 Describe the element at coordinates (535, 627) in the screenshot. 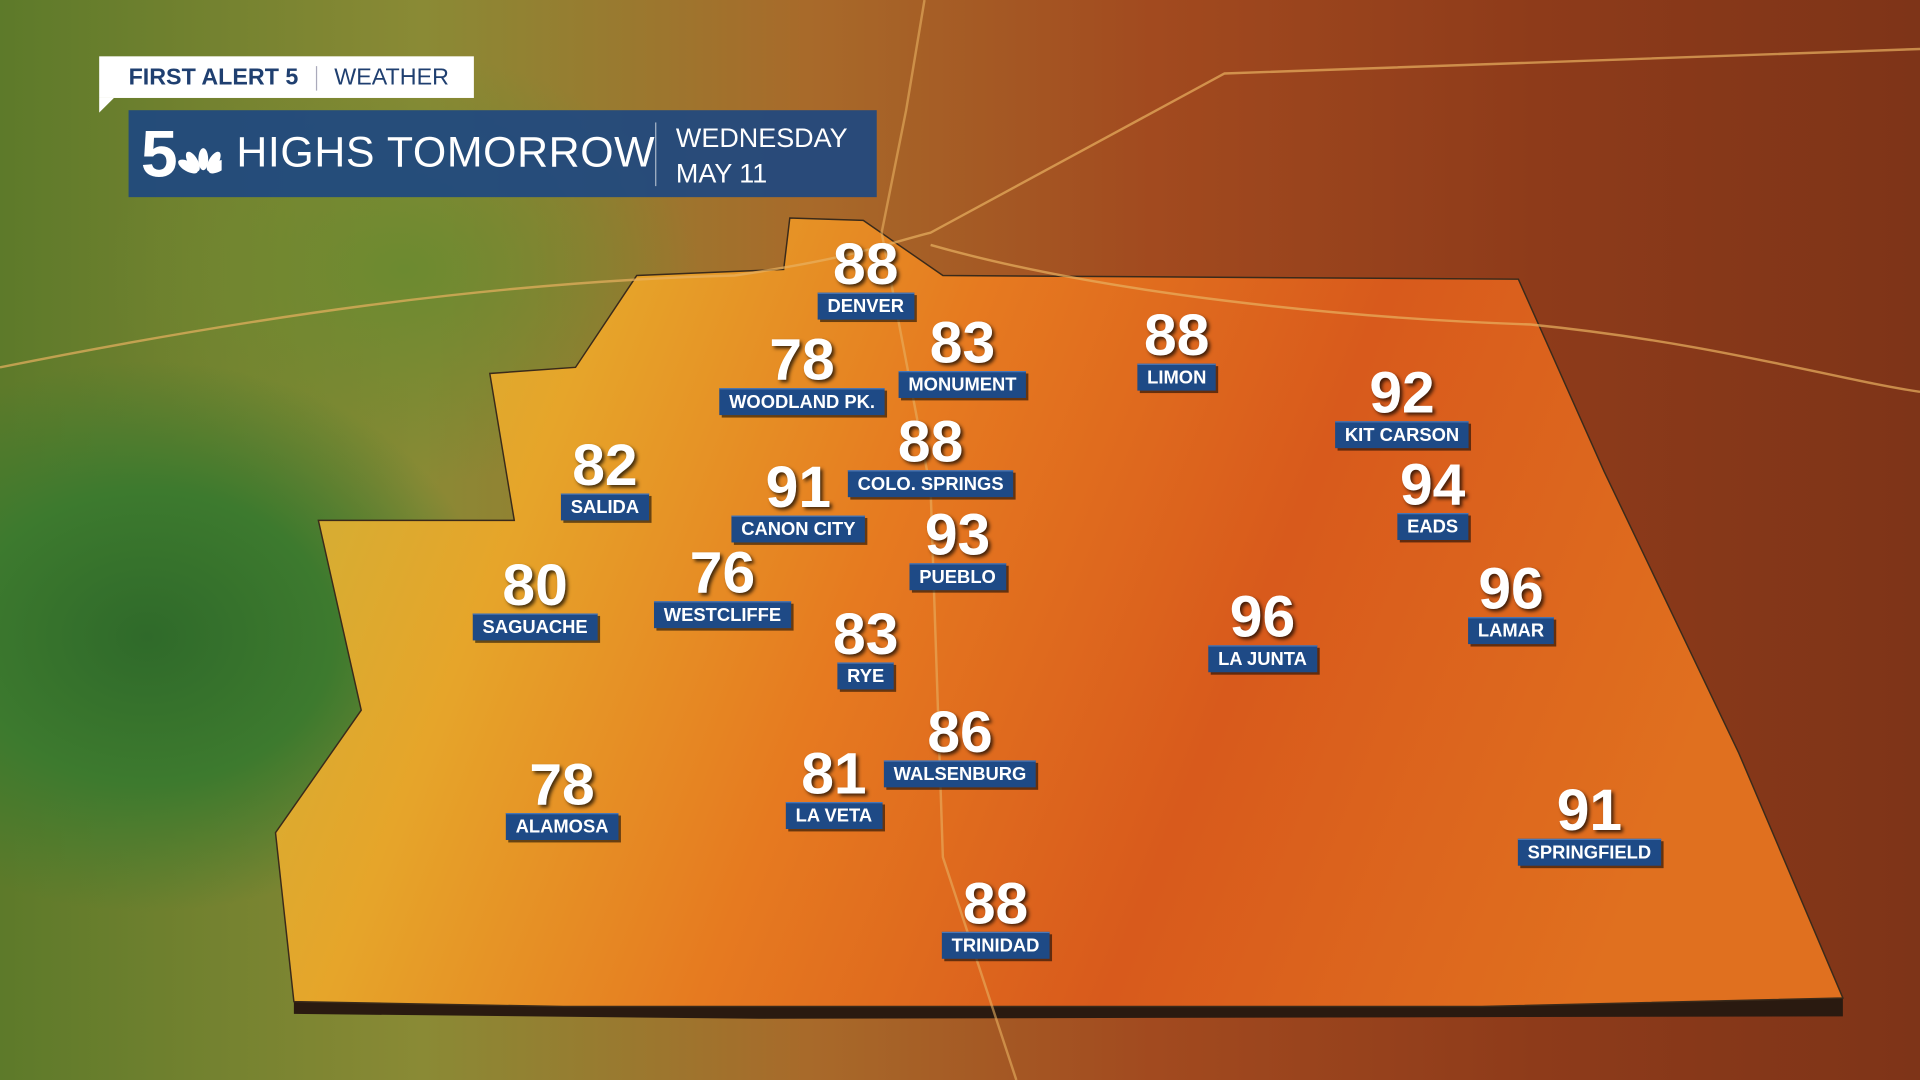

I see `city-name: SAGUACHE` at that location.